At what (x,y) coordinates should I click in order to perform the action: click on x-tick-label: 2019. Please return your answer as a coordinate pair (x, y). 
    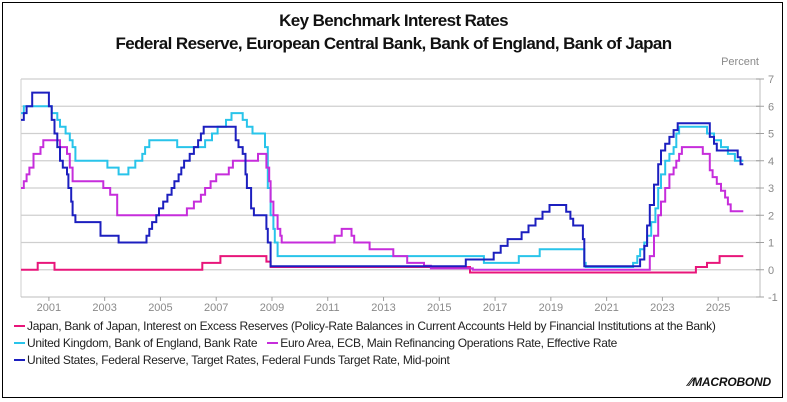
    Looking at the image, I should click on (551, 308).